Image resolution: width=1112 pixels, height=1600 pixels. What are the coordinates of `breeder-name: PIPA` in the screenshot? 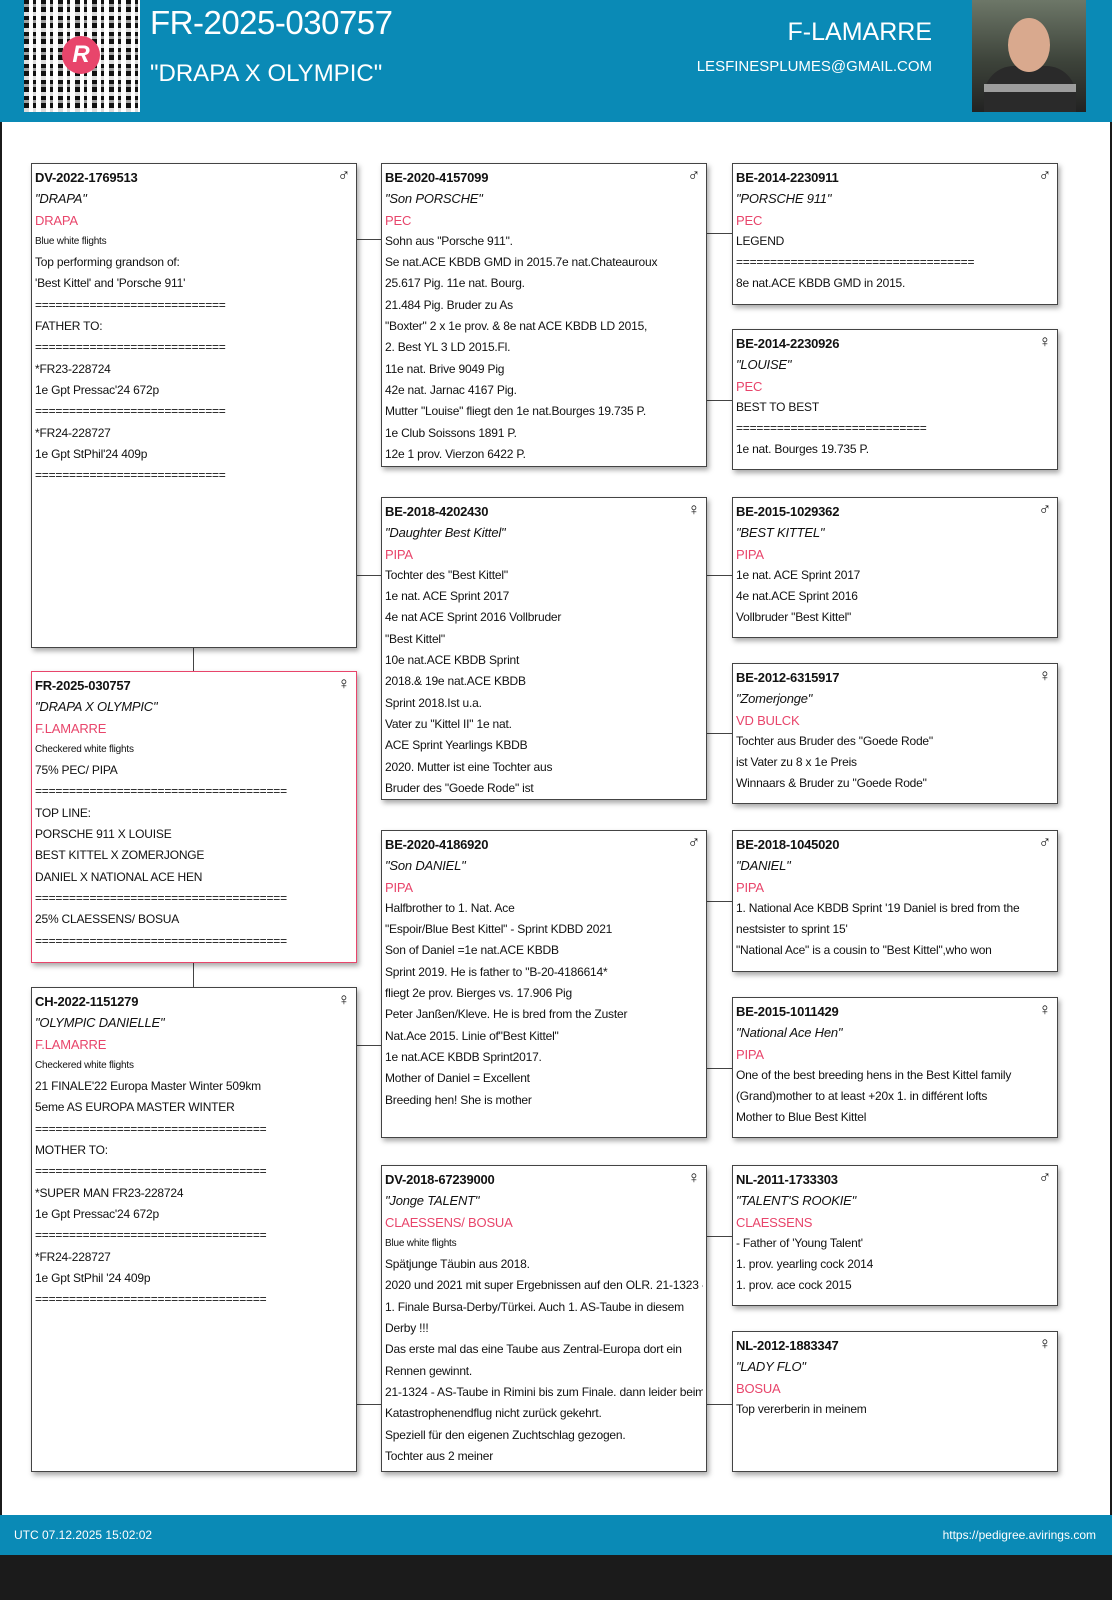 It's located at (750, 1054).